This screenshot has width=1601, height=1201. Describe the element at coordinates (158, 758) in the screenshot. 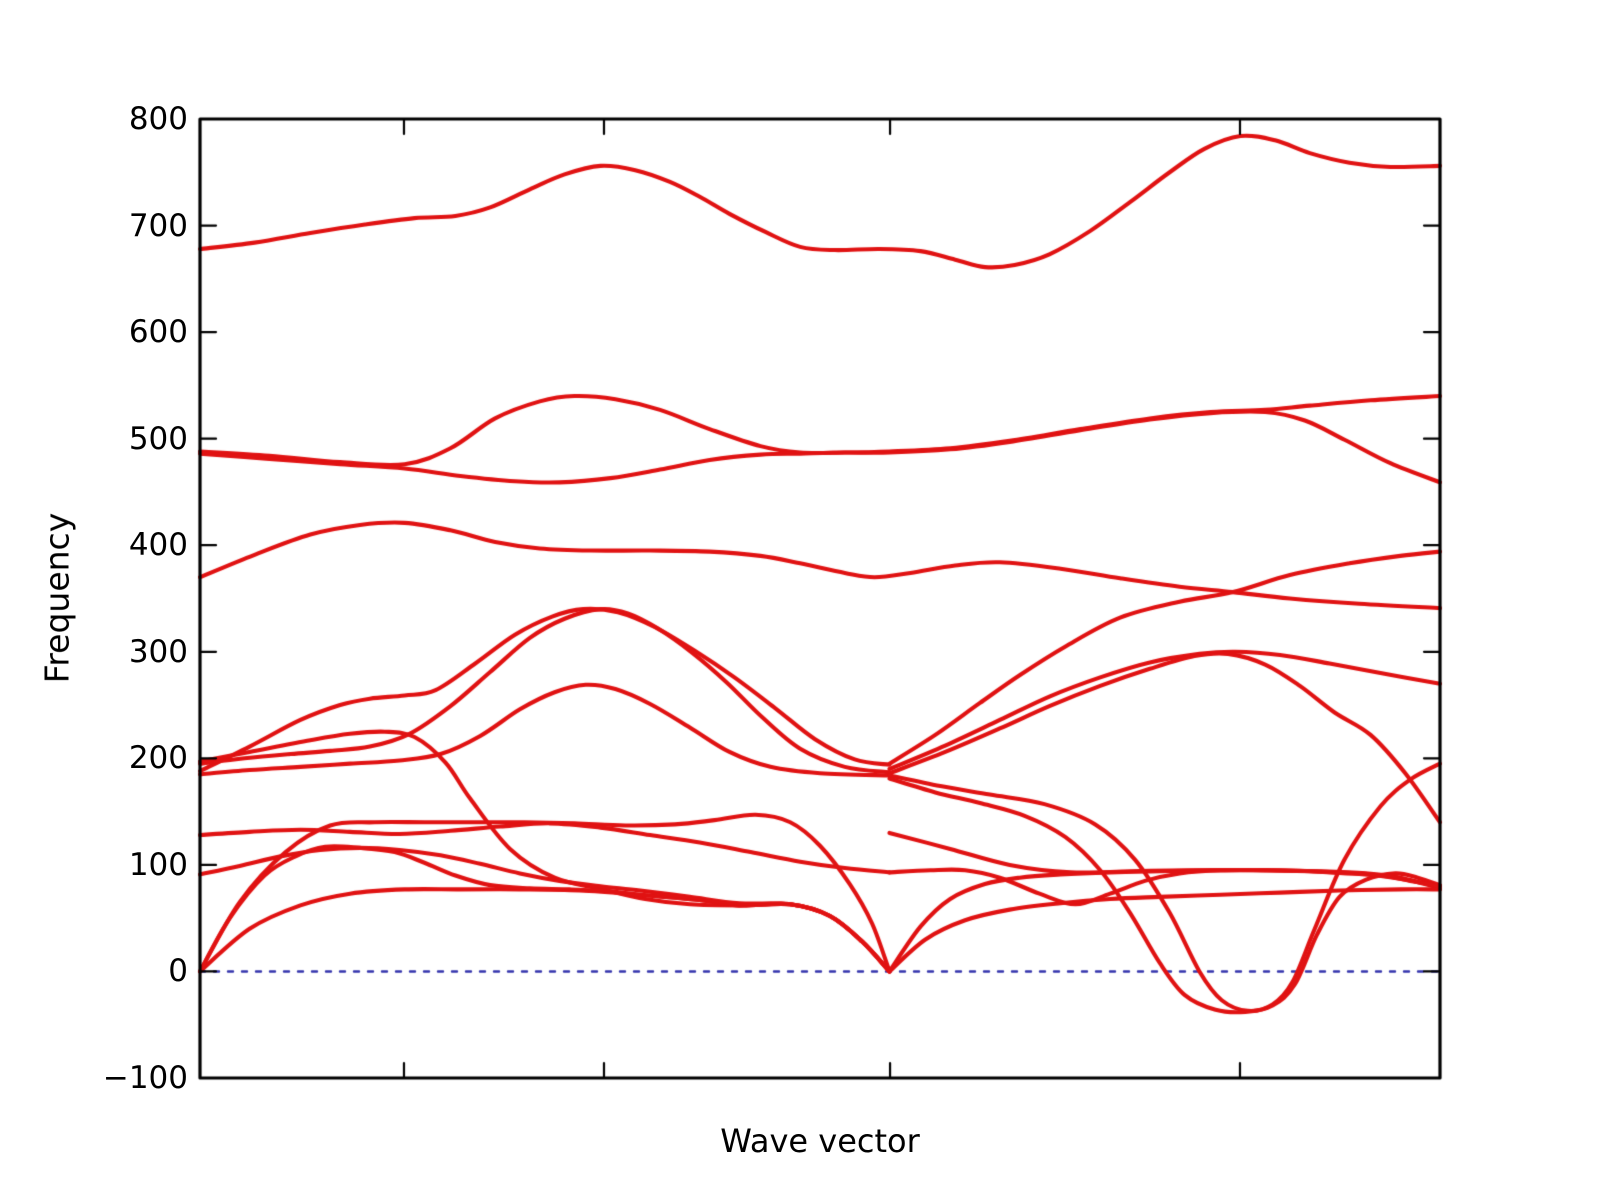

I see `y-tick-label: 200` at that location.